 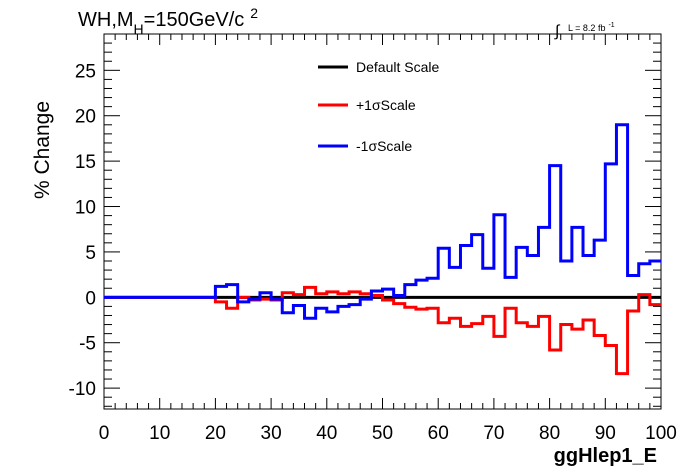 What do you see at coordinates (104, 433) in the screenshot?
I see `x-tick-label: 0` at bounding box center [104, 433].